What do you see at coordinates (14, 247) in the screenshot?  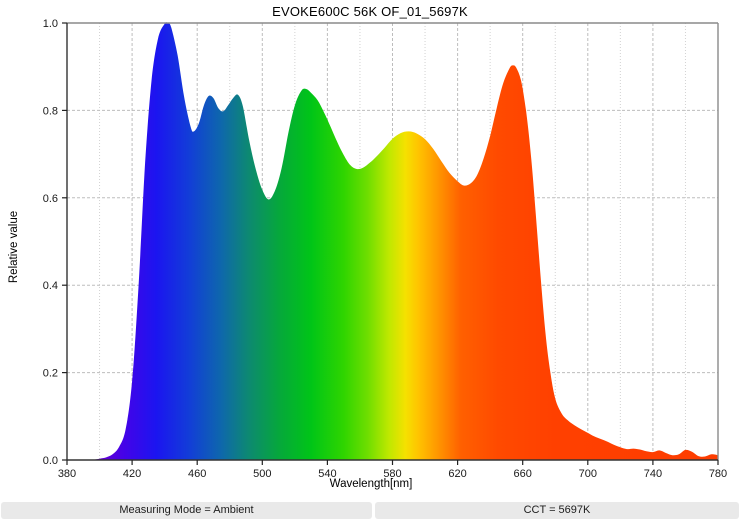 I see `y-axis-label: Relative value` at bounding box center [14, 247].